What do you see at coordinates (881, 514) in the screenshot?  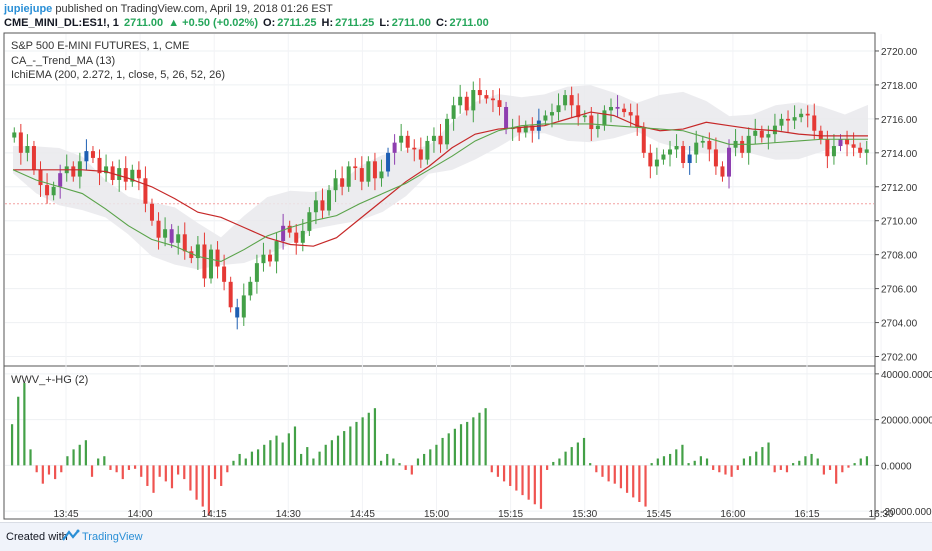 I see `time-tick-label: 16:30` at bounding box center [881, 514].